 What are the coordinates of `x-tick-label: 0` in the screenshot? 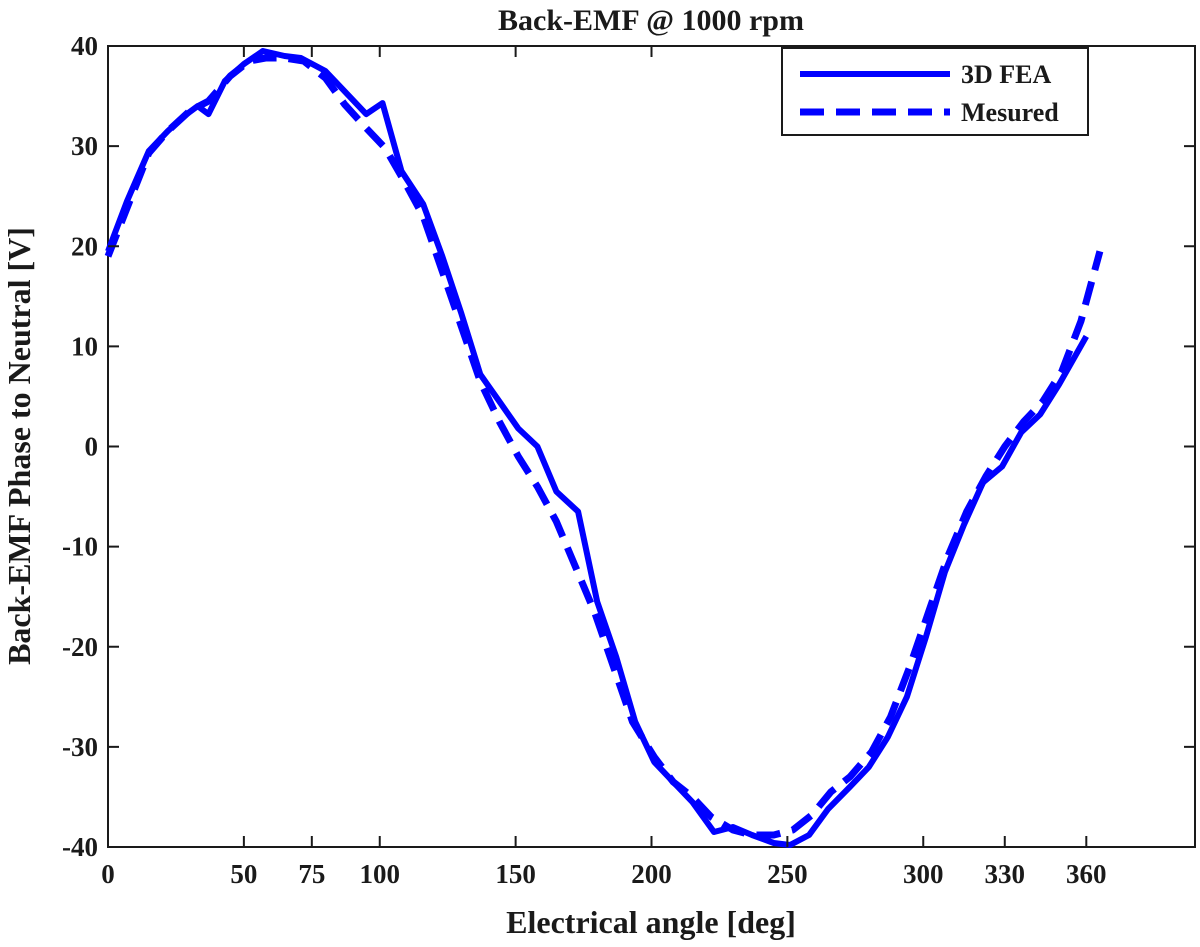 It's located at (108, 874).